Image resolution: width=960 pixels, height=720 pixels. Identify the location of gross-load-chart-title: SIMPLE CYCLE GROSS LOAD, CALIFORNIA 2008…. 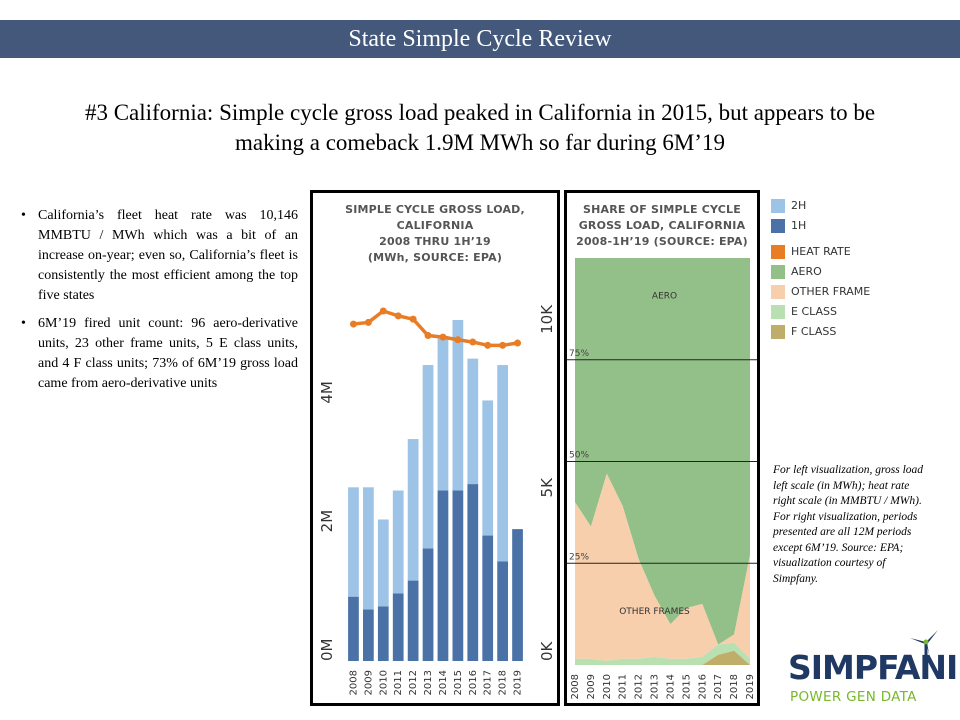
(435, 234).